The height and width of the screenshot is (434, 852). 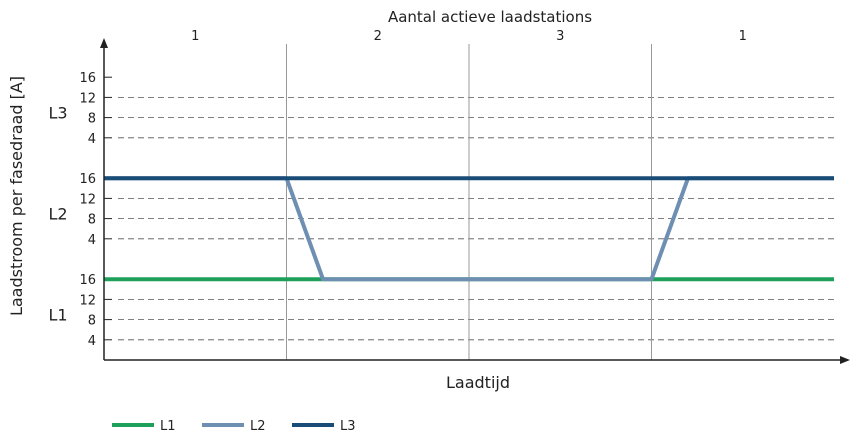 I want to click on segment-labels: 1 2 3 1, so click(x=469, y=36).